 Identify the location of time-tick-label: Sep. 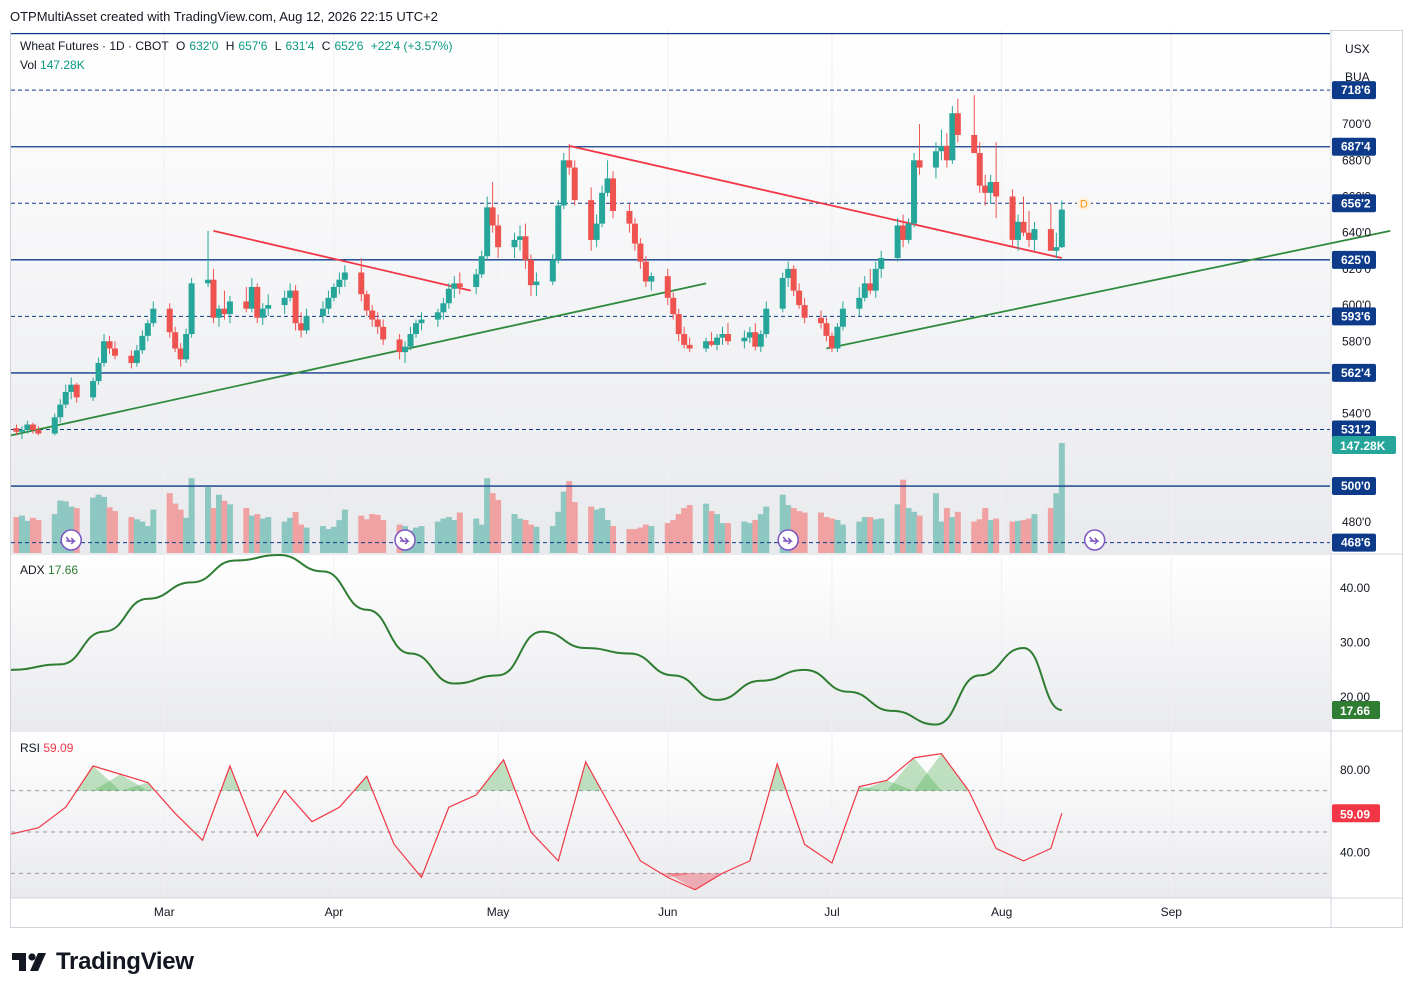
(1172, 912).